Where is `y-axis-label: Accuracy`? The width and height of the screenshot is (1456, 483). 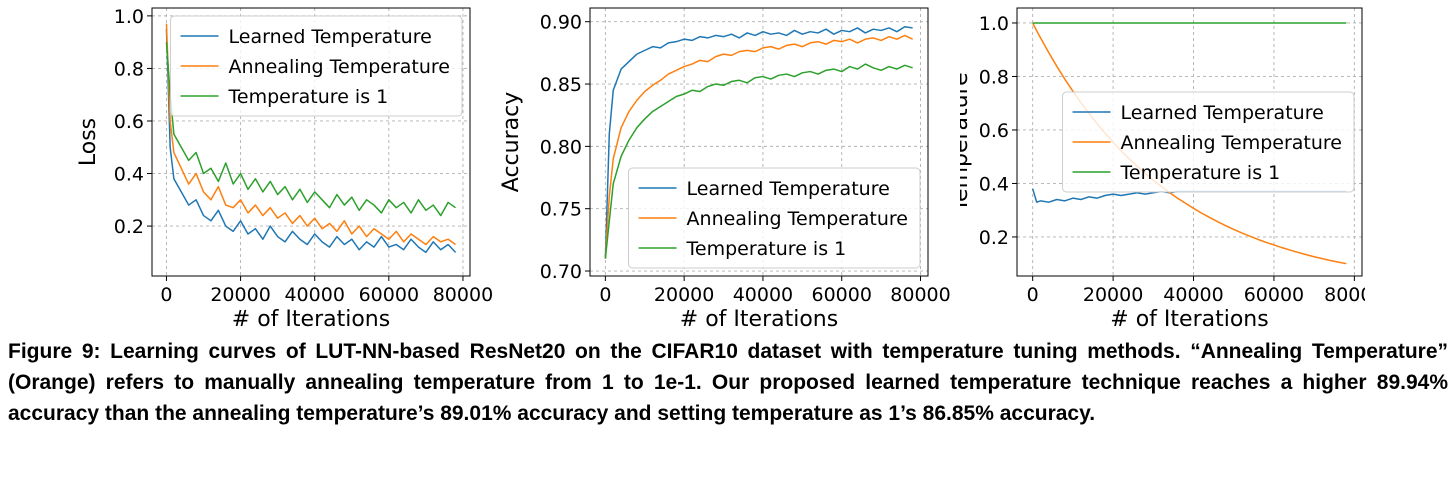 y-axis-label: Accuracy is located at coordinates (512, 142).